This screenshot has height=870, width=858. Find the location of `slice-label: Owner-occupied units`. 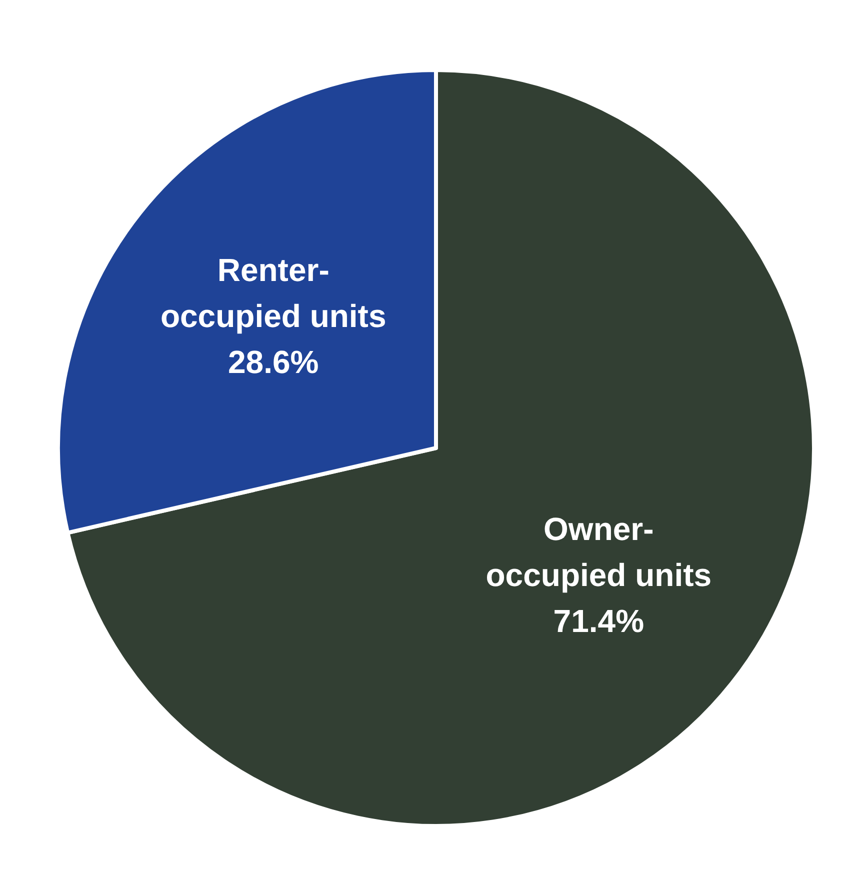

slice-label: Owner-occupied units is located at coordinates (599, 551).